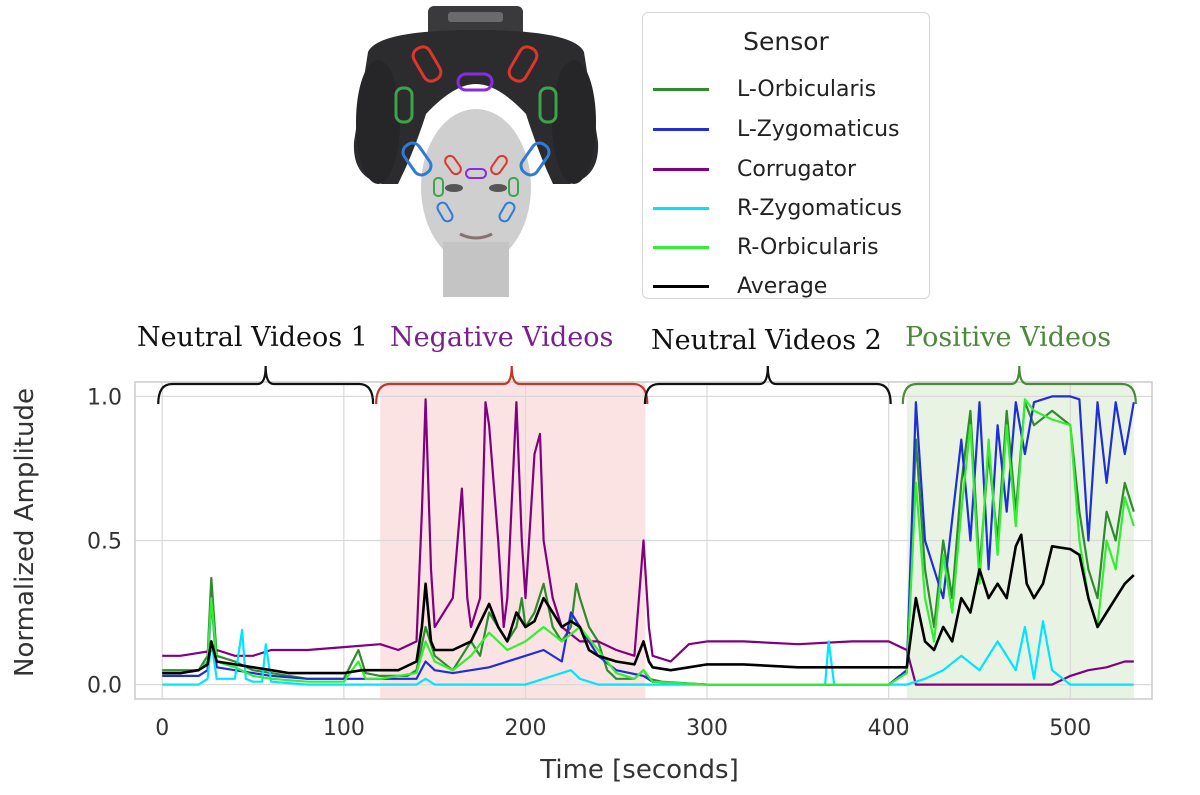 Image resolution: width=1200 pixels, height=795 pixels. I want to click on series-line-average, so click(648, 604).